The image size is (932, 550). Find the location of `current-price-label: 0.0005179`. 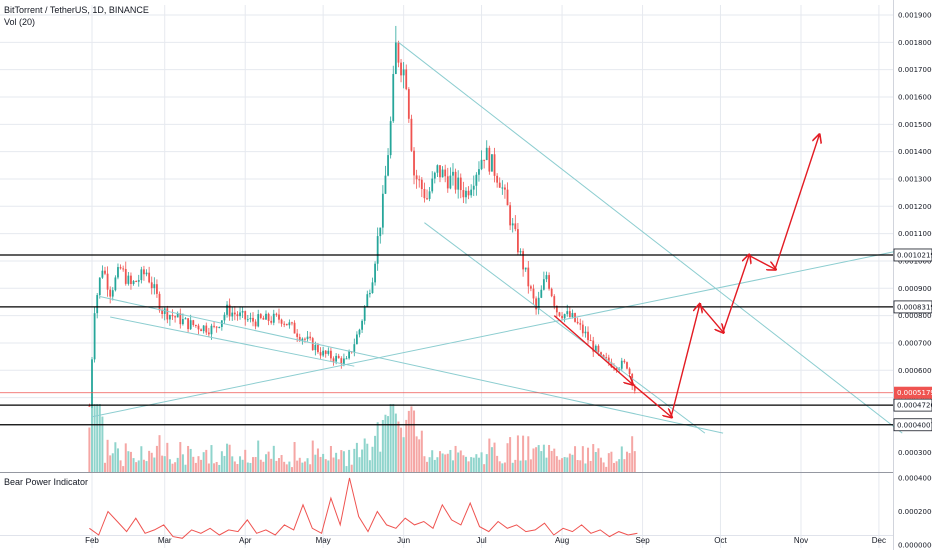

current-price-label: 0.0005179 is located at coordinates (914, 393).